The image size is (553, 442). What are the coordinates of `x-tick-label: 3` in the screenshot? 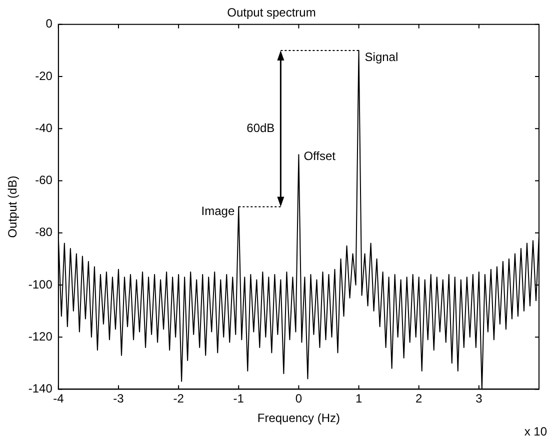 It's located at (479, 399).